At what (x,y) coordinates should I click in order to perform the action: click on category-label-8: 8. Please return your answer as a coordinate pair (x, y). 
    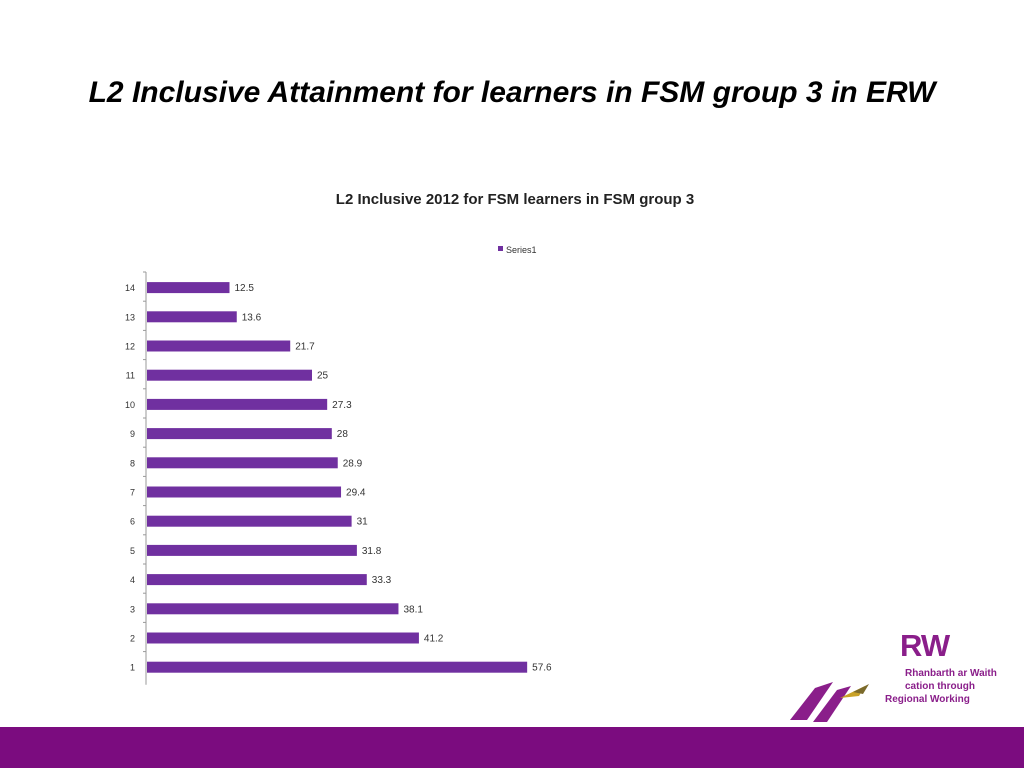
    Looking at the image, I should click on (132, 463).